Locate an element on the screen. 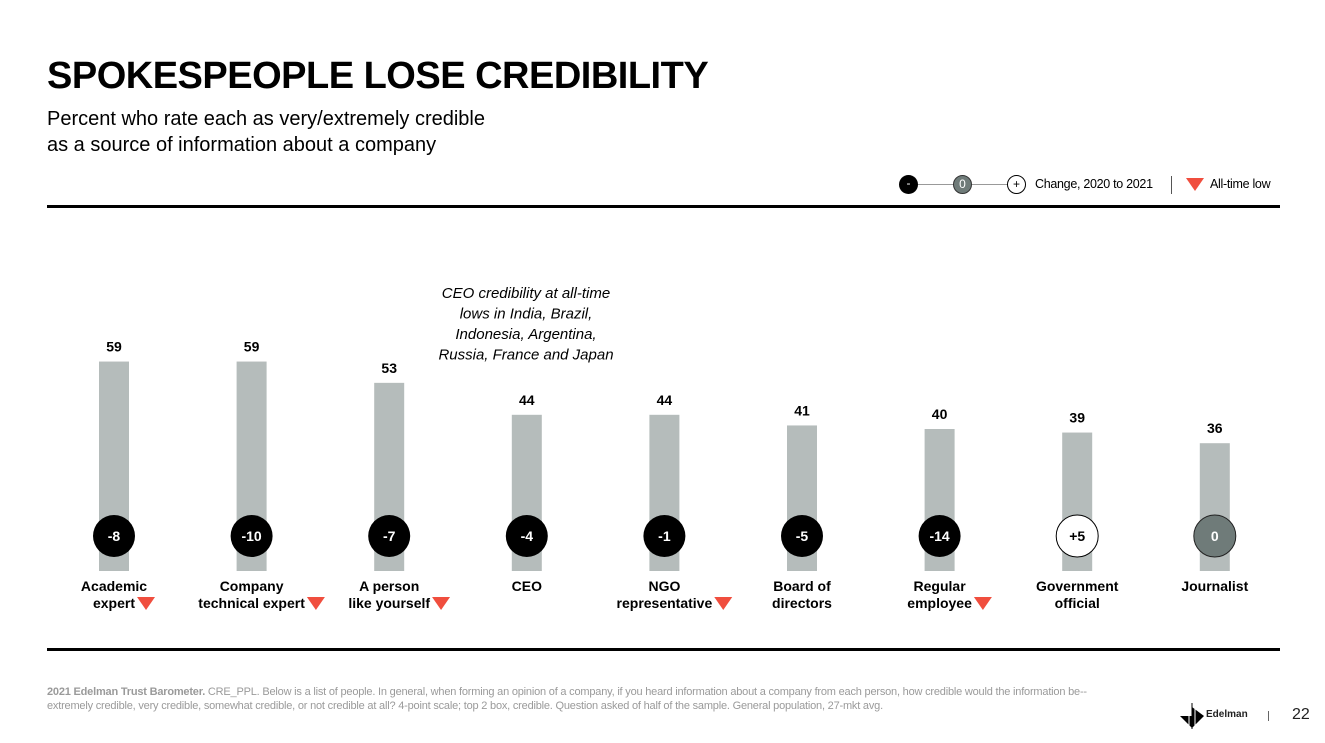 Image resolution: width=1325 pixels, height=743 pixels. category-label: employee is located at coordinates (939, 603).